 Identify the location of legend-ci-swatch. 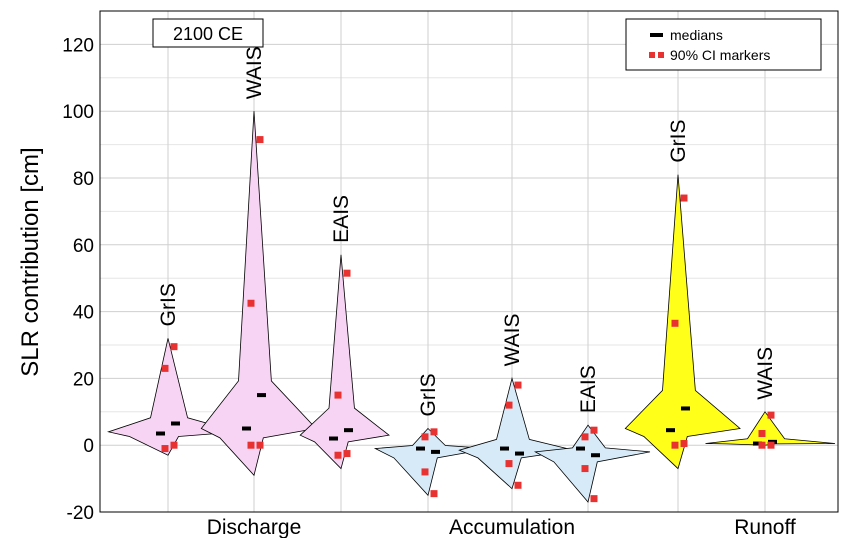
(652, 55).